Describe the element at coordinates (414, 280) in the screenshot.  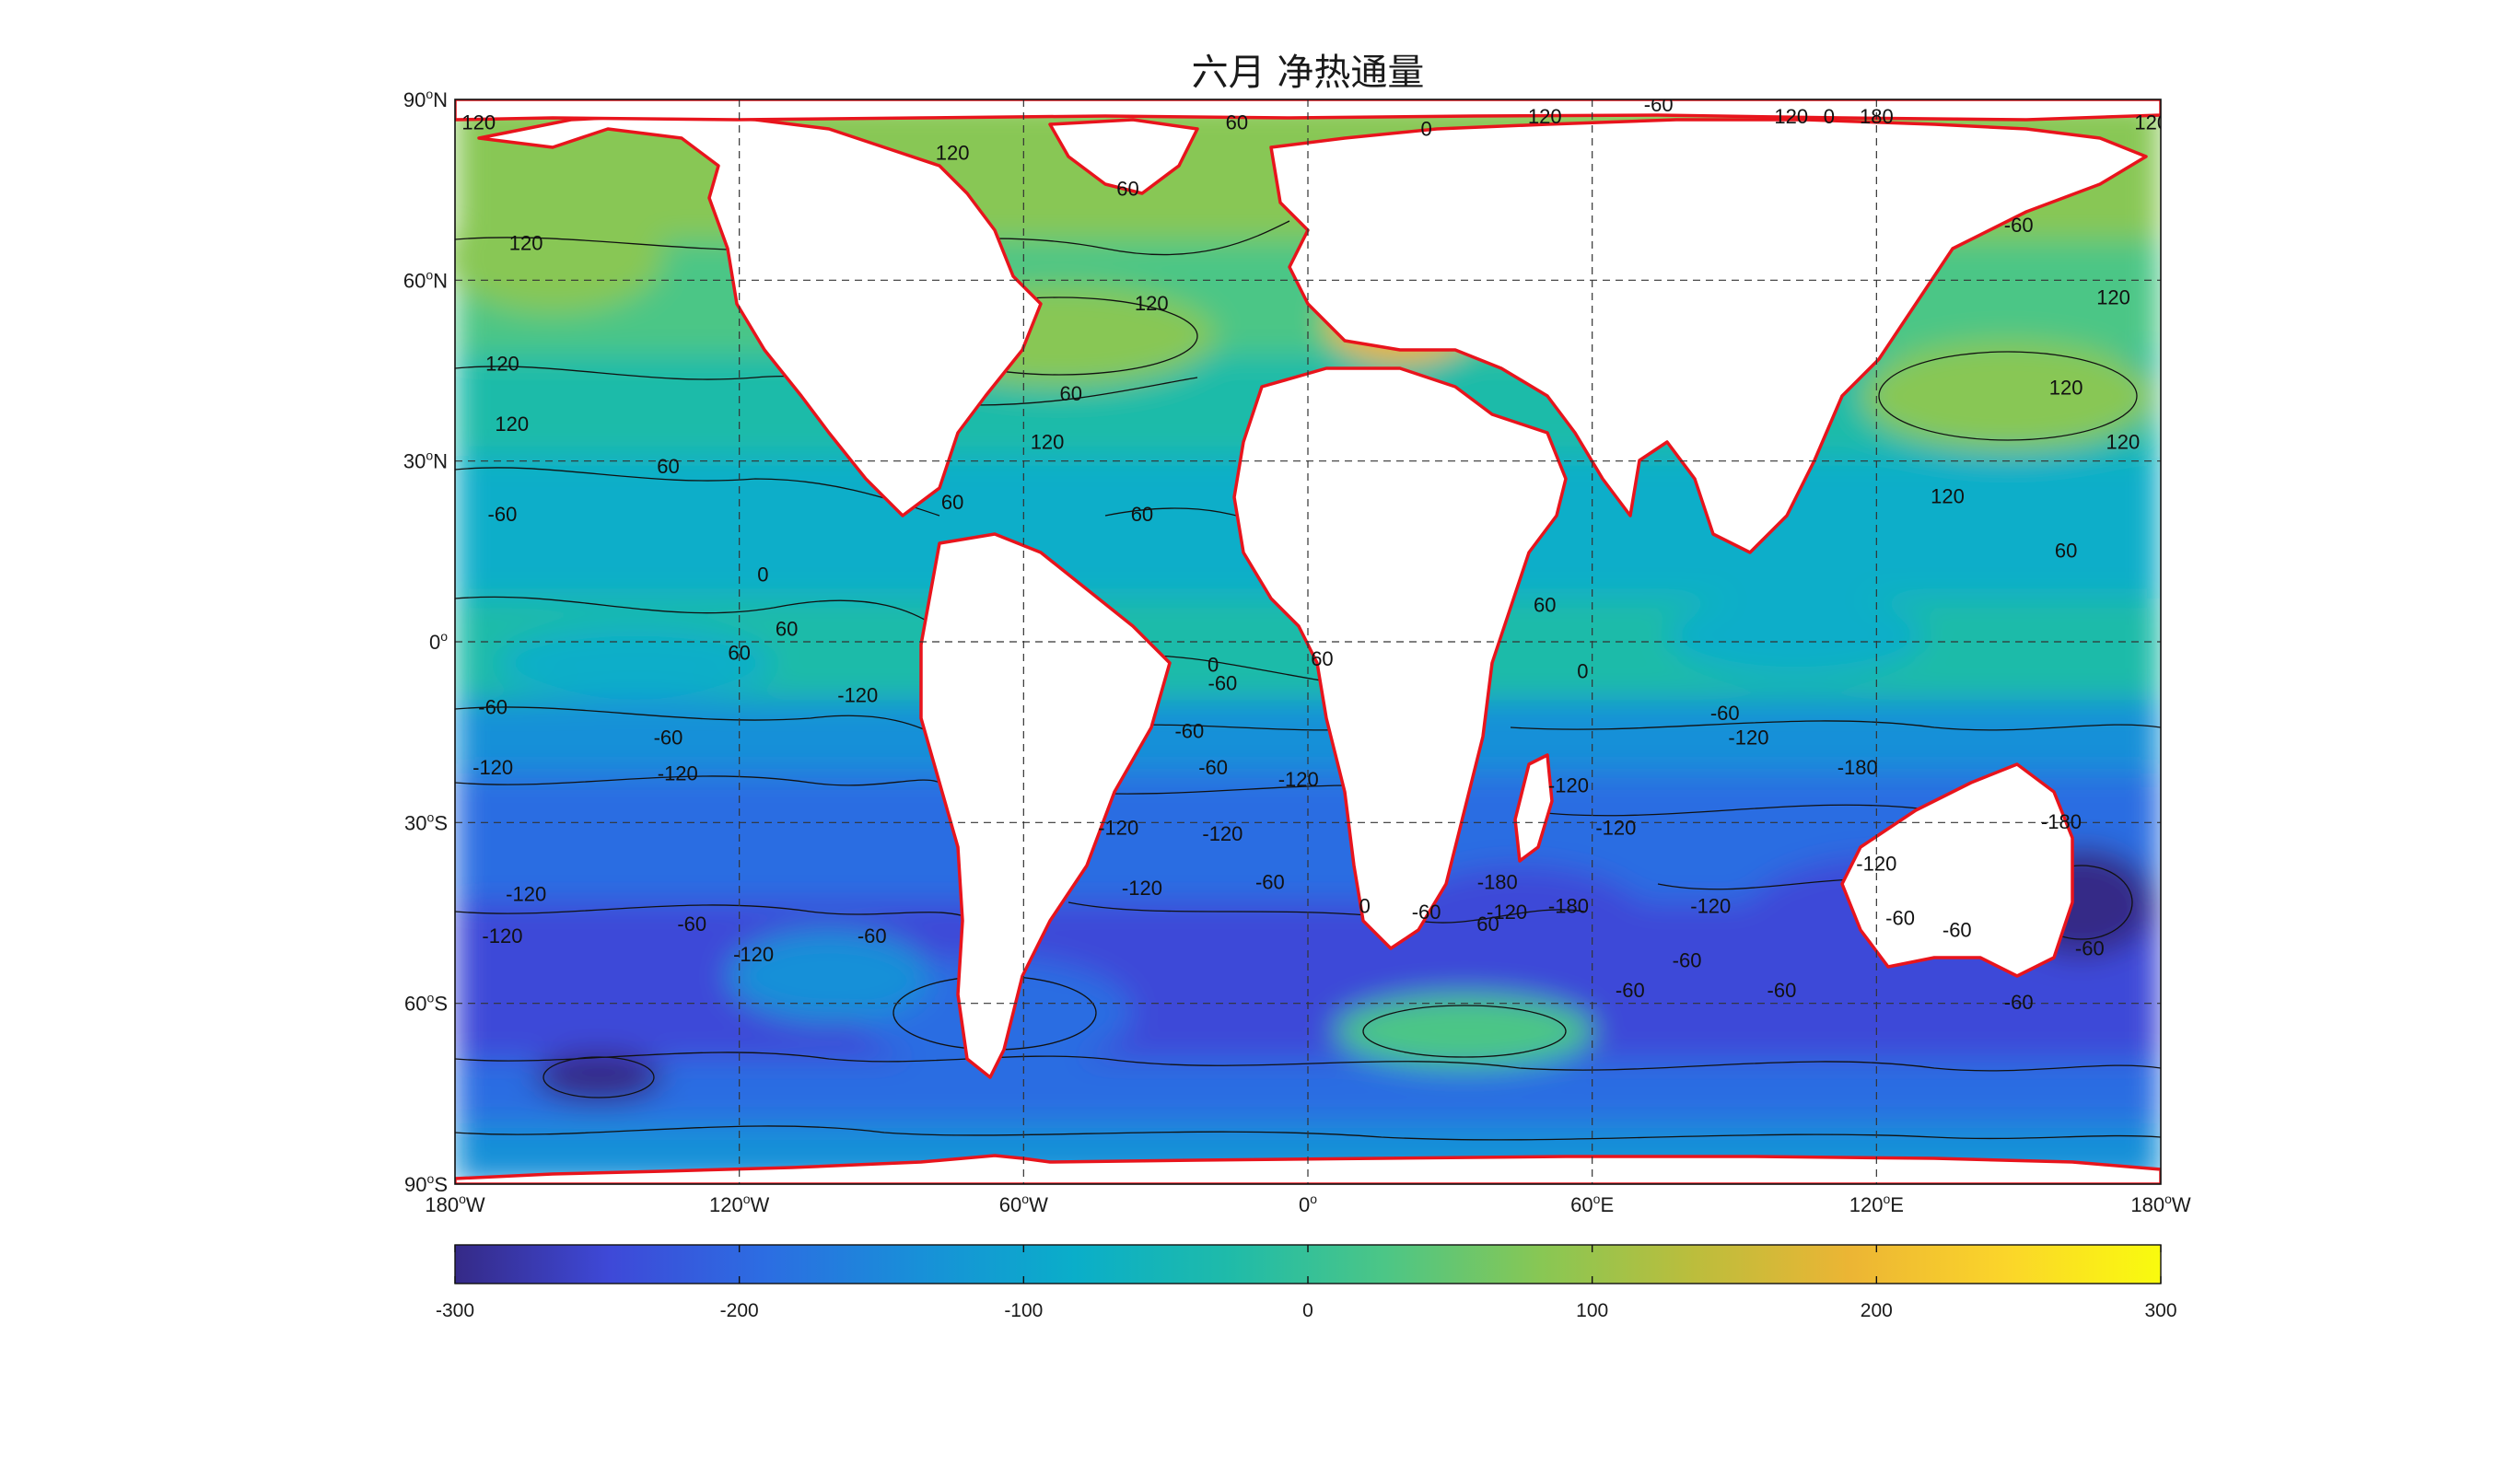
I see `lat-tick-value: 60` at that location.